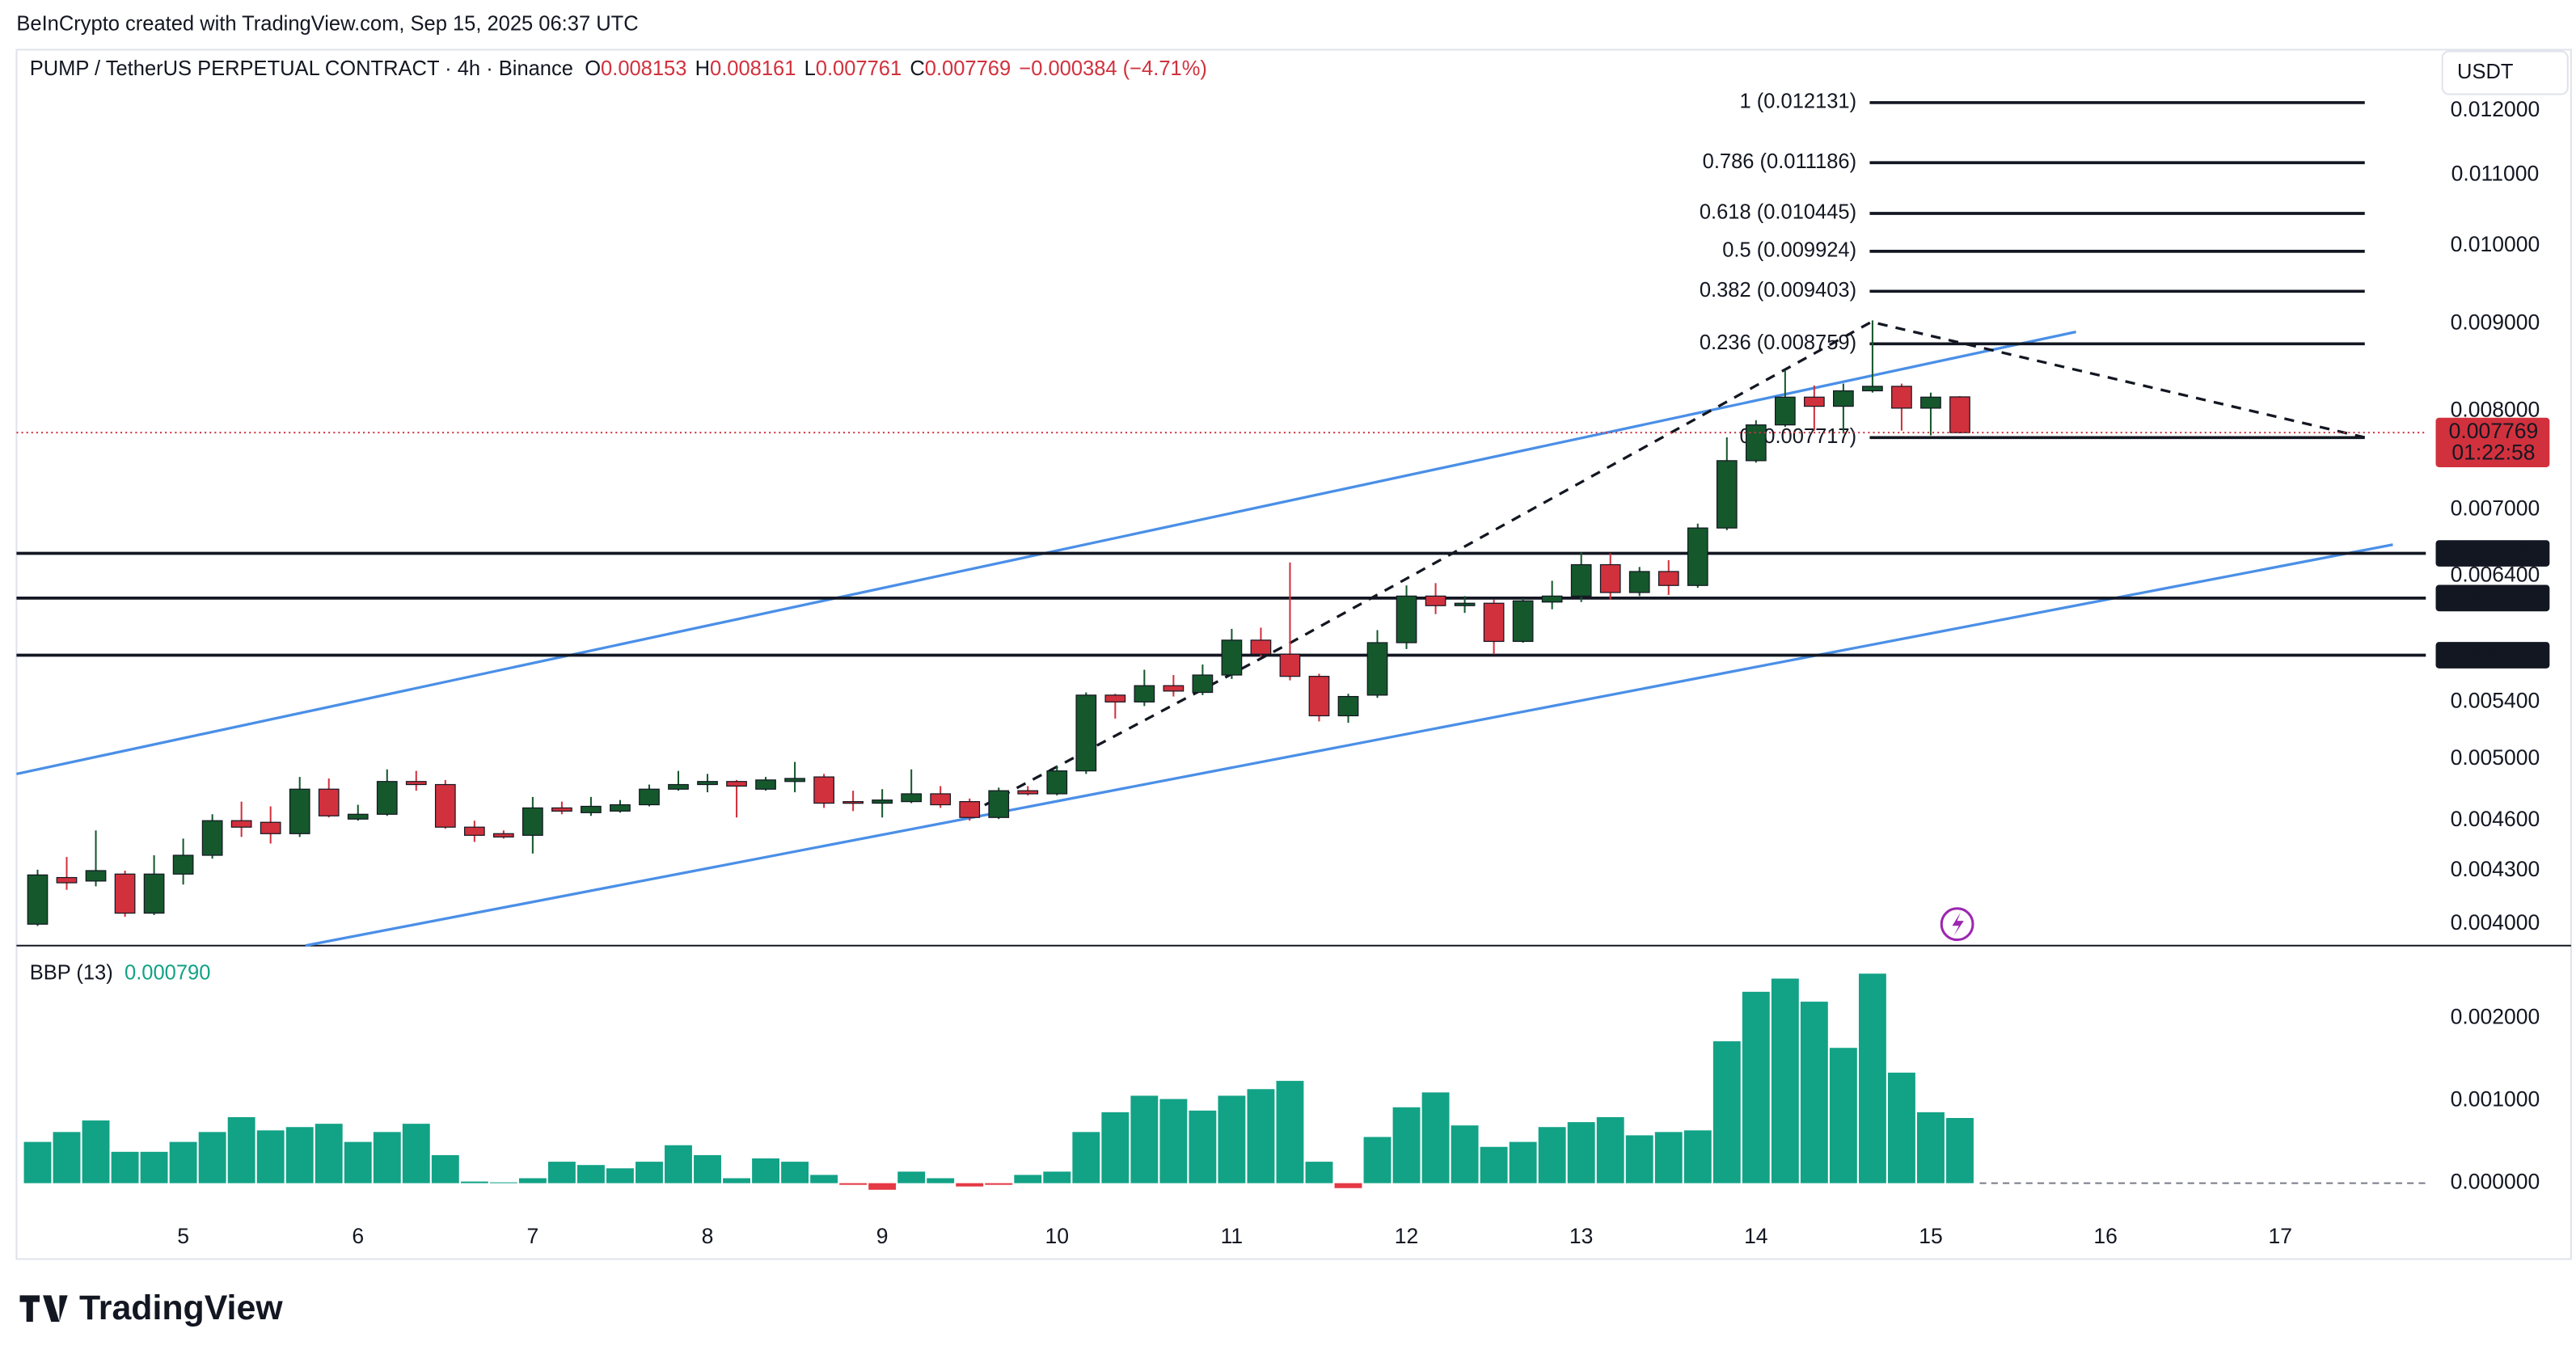  Describe the element at coordinates (2495, 757) in the screenshot. I see `y-tick-label: 0.005000` at that location.